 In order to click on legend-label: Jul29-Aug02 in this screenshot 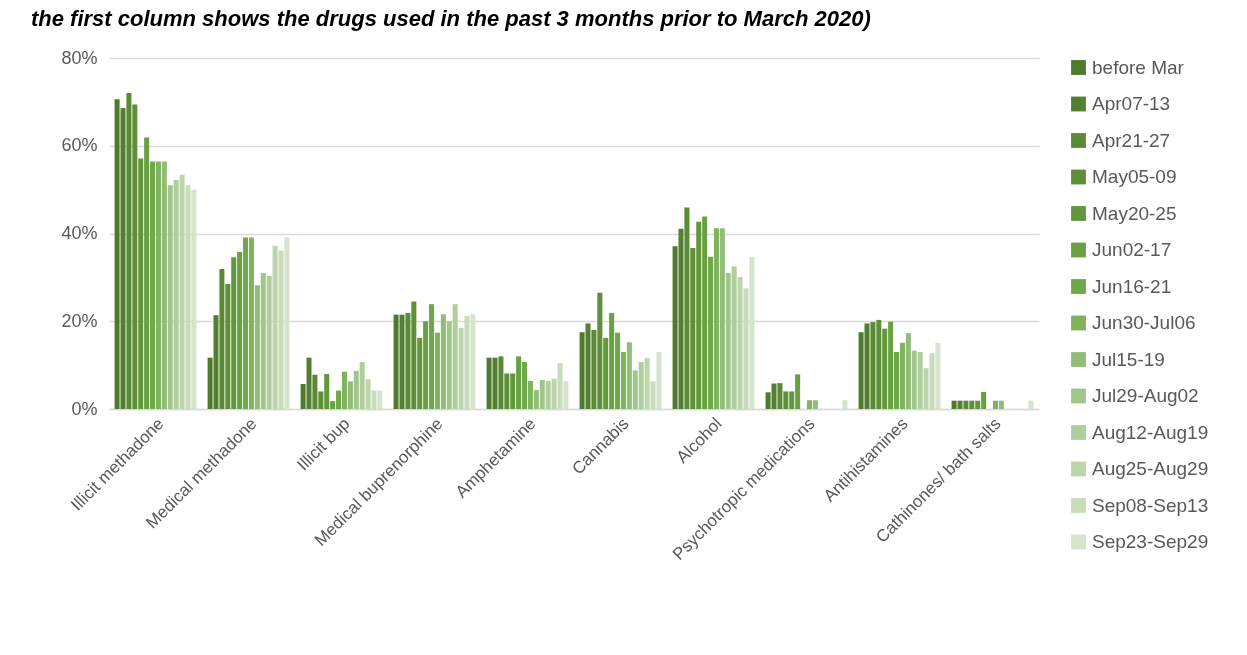, I will do `click(1145, 395)`.